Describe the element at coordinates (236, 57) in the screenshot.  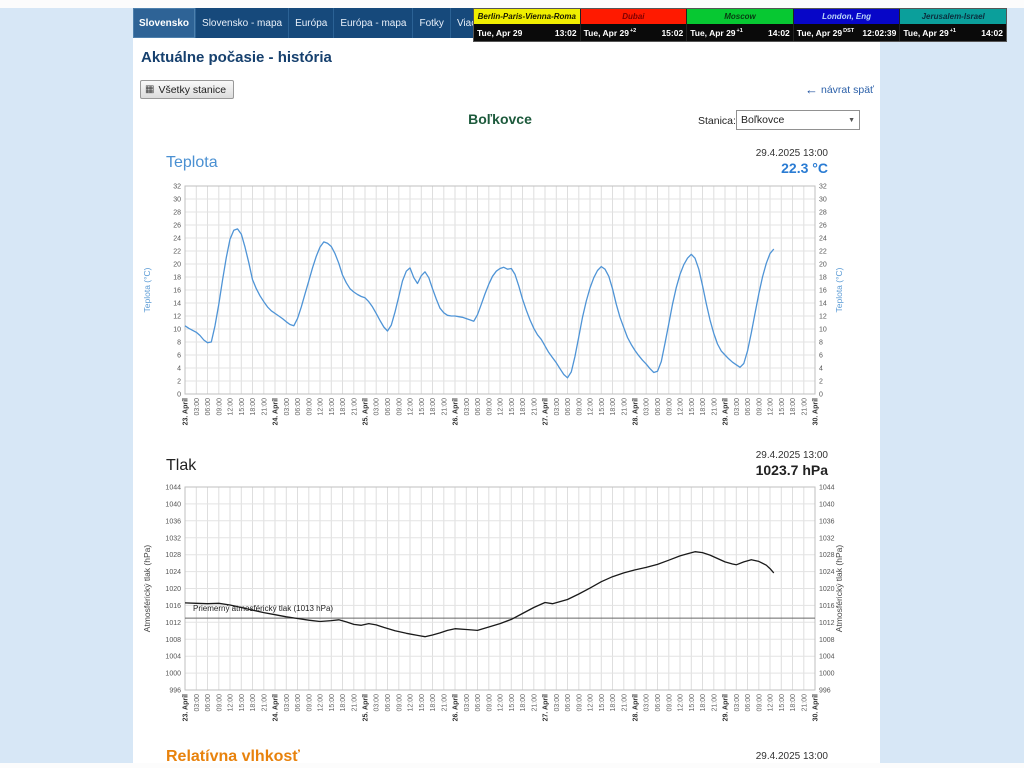
I see `page-title: Aktuálne počasie - história` at that location.